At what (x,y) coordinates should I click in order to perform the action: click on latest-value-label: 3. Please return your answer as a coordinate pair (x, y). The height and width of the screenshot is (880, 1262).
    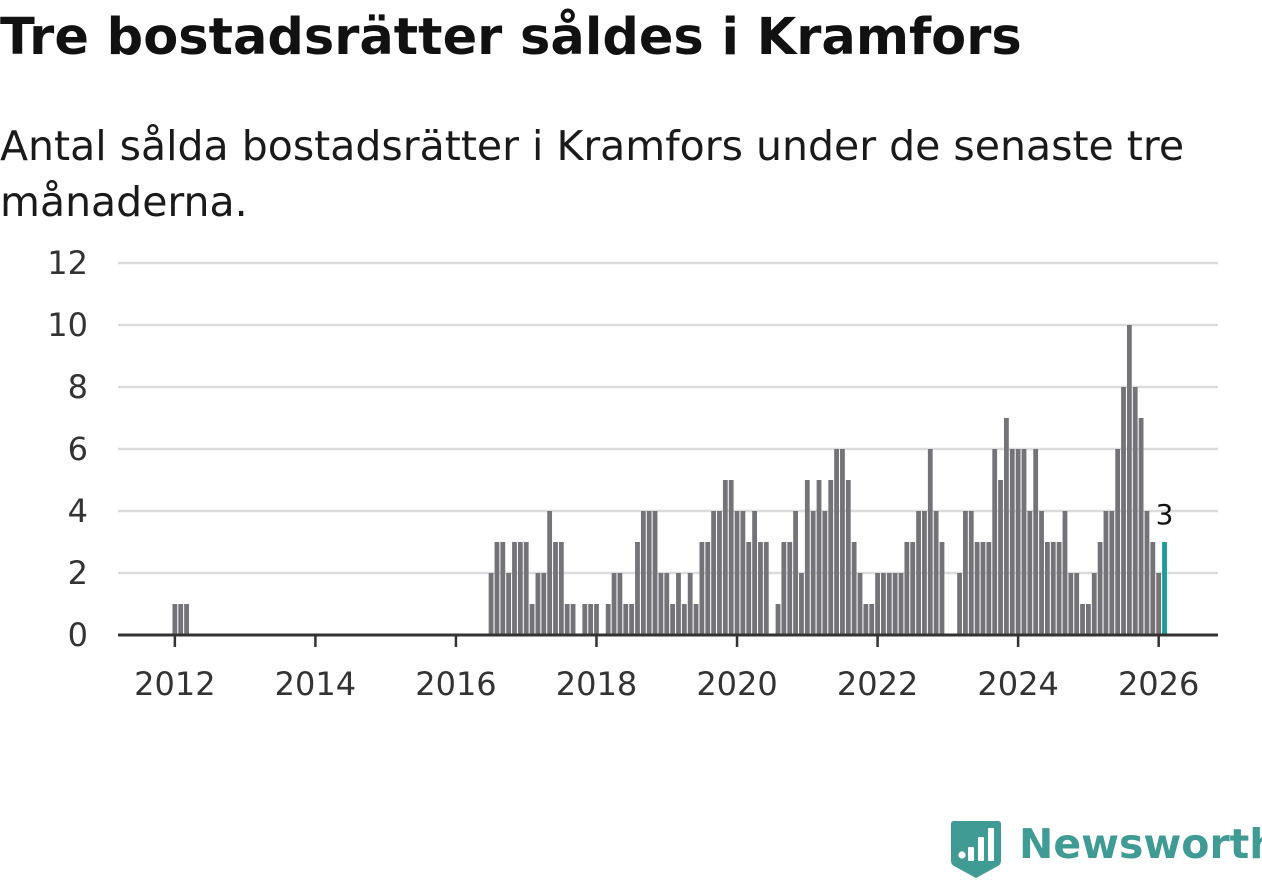
    Looking at the image, I should click on (1165, 514).